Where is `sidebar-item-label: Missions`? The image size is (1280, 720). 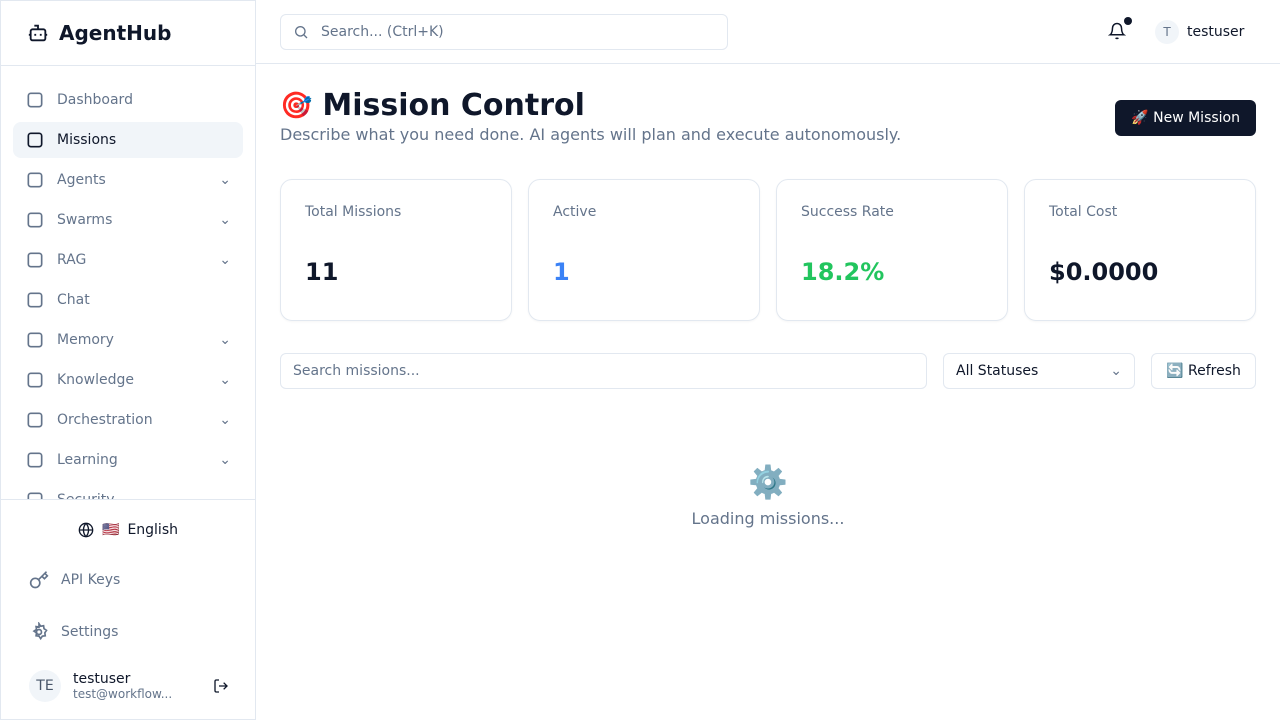 sidebar-item-label: Missions is located at coordinates (87, 140).